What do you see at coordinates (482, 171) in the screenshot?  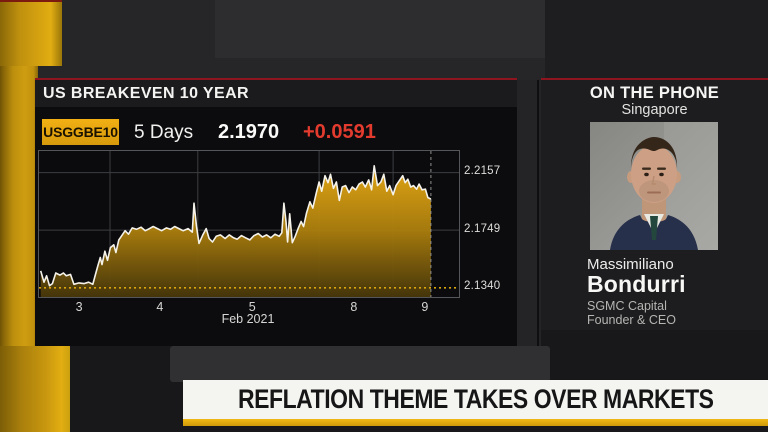 I see `y-tick-label: 2.2157` at bounding box center [482, 171].